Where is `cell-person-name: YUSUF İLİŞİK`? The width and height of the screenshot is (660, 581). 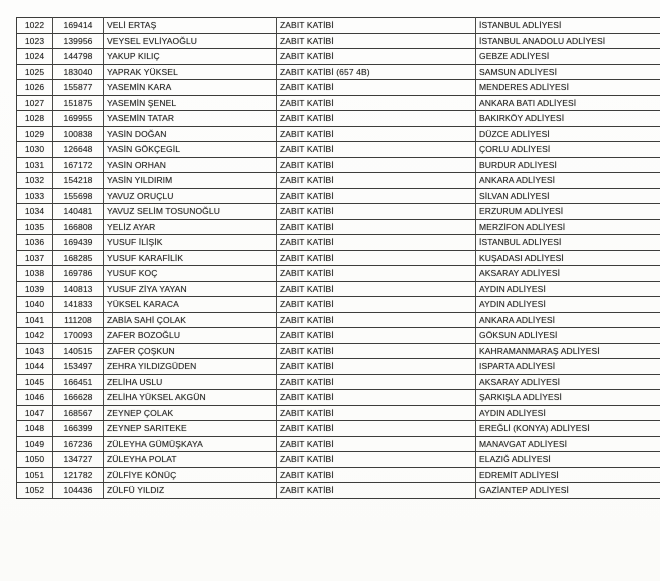 cell-person-name: YUSUF İLİŞİK is located at coordinates (190, 242).